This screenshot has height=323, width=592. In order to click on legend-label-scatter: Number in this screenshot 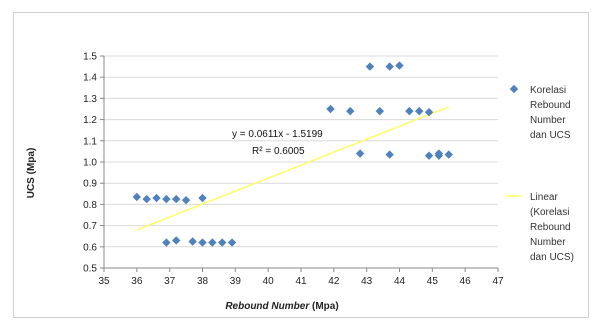, I will do `click(548, 120)`.